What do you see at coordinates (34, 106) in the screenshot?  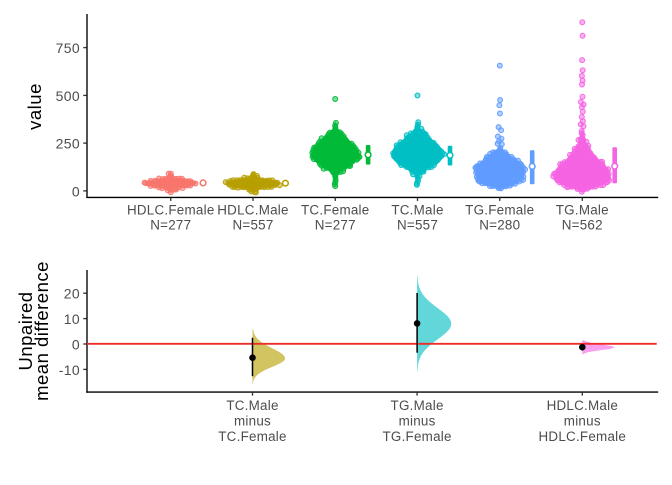 I see `svg-text: value` at bounding box center [34, 106].